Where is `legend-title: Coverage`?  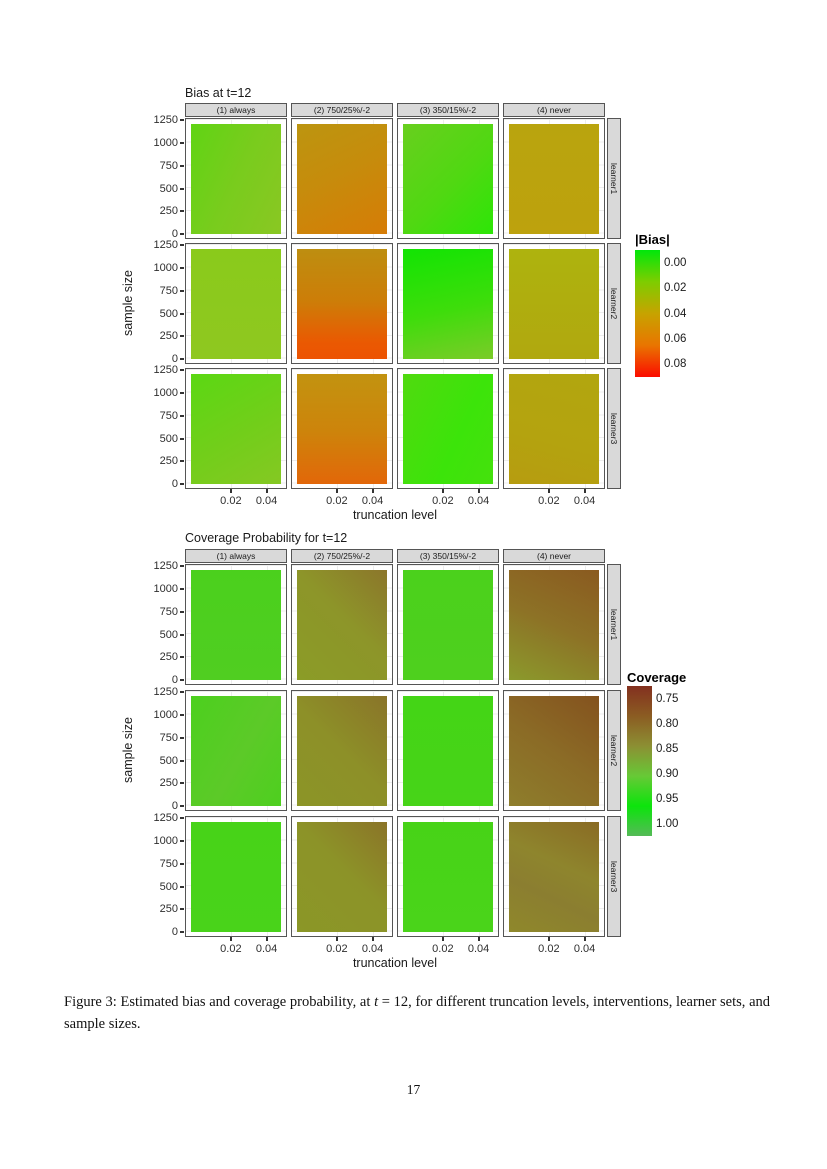
legend-title: Coverage is located at coordinates (657, 677).